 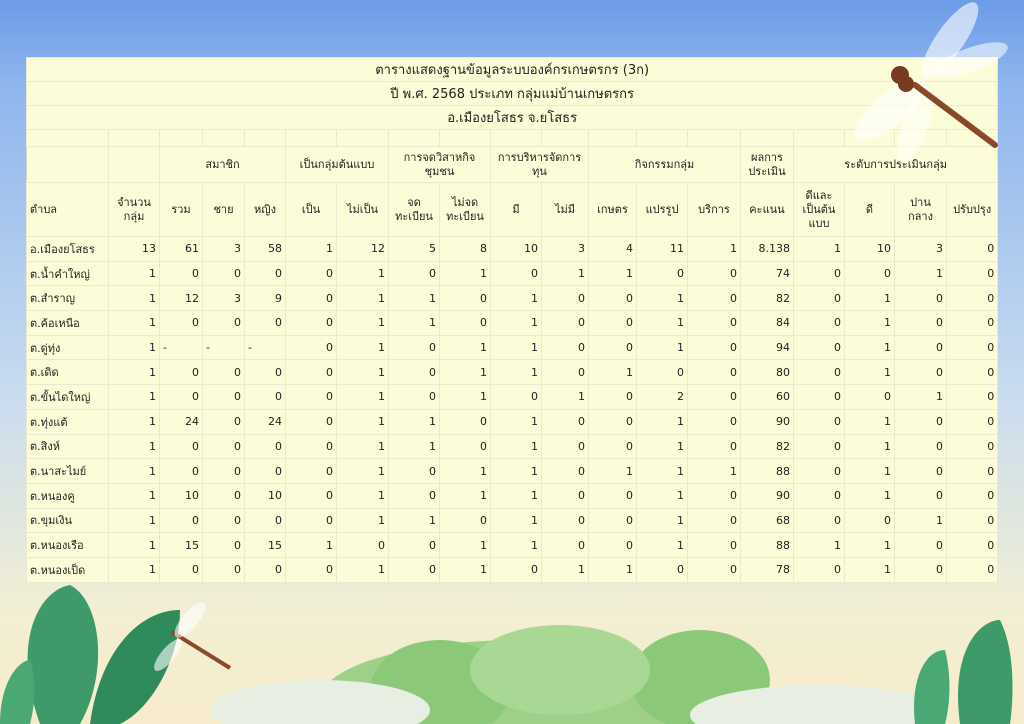 What do you see at coordinates (612, 249) in the screenshot?
I see `table-cell: 4` at bounding box center [612, 249].